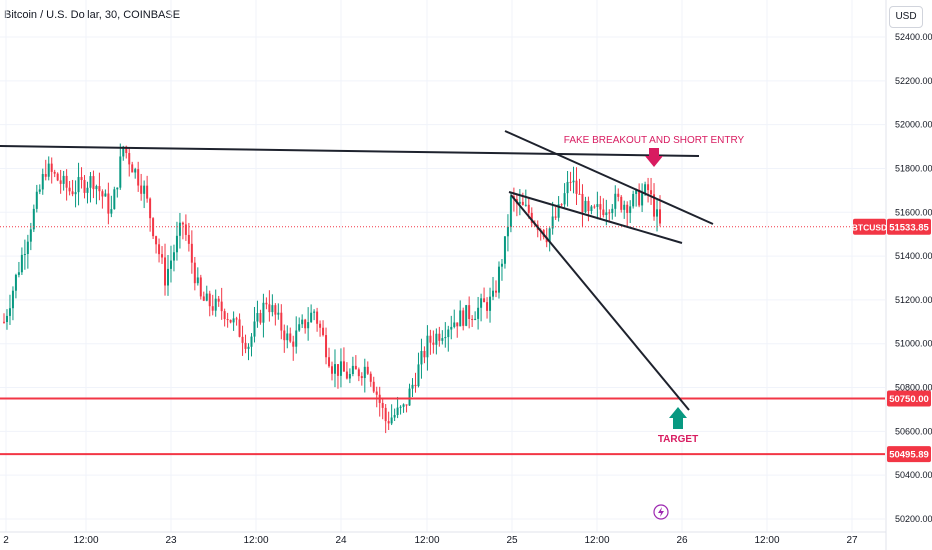 The width and height of the screenshot is (932, 550). I want to click on y-tick-label: 52000.00, so click(913, 125).